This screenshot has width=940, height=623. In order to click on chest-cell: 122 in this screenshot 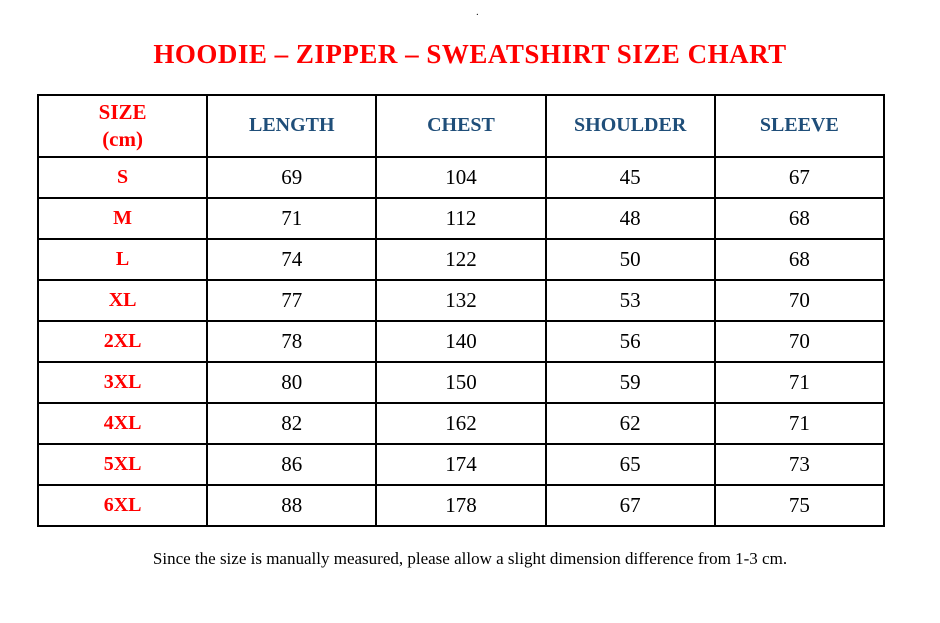, I will do `click(461, 259)`.